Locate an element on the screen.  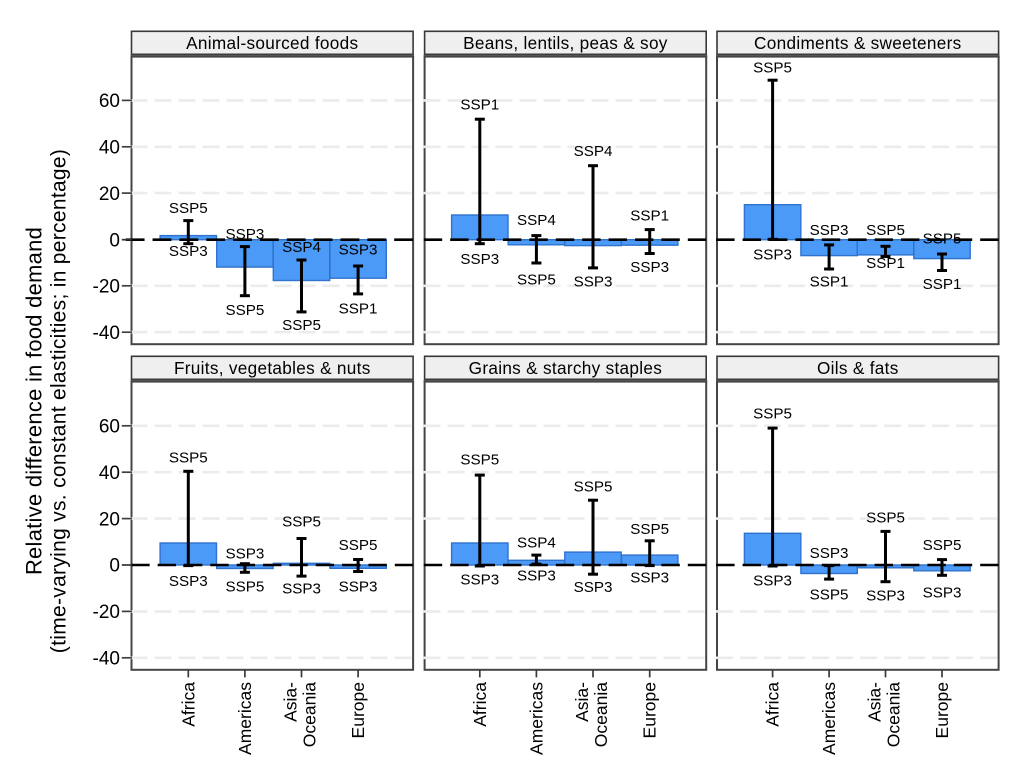
svg-text: Animal-sourced foods is located at coordinates (272, 43).